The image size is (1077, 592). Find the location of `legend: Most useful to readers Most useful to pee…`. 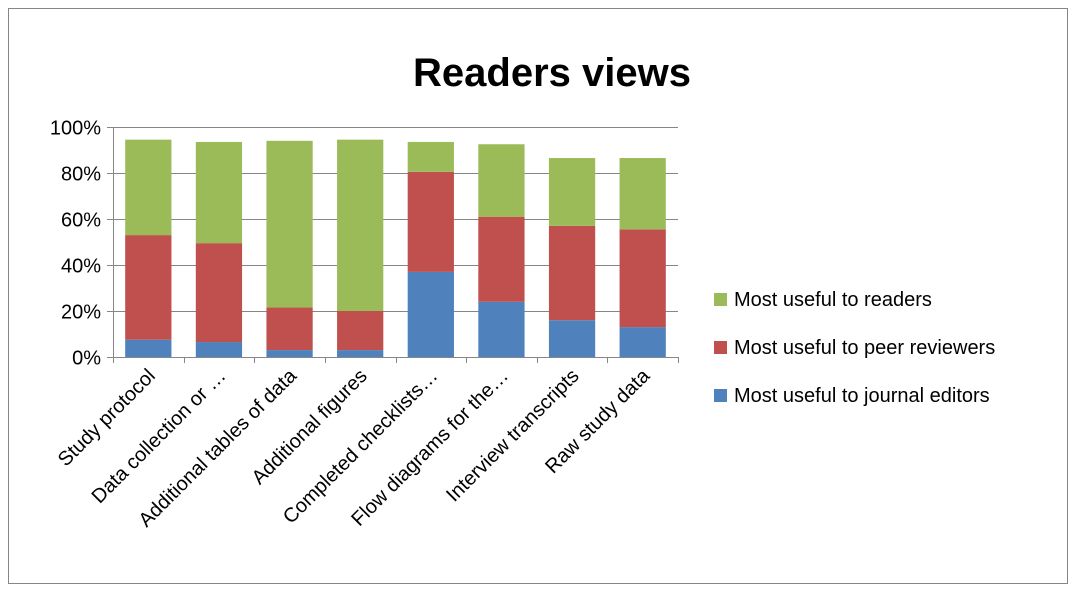

legend: Most useful to readers Most useful to pee… is located at coordinates (854, 348).